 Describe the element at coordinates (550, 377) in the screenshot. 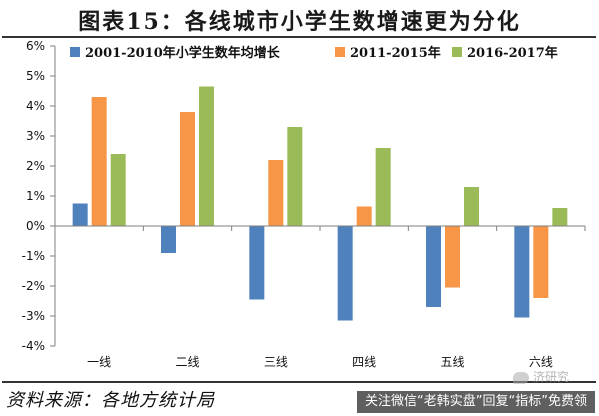

I see `watermark-text: 济研究` at that location.